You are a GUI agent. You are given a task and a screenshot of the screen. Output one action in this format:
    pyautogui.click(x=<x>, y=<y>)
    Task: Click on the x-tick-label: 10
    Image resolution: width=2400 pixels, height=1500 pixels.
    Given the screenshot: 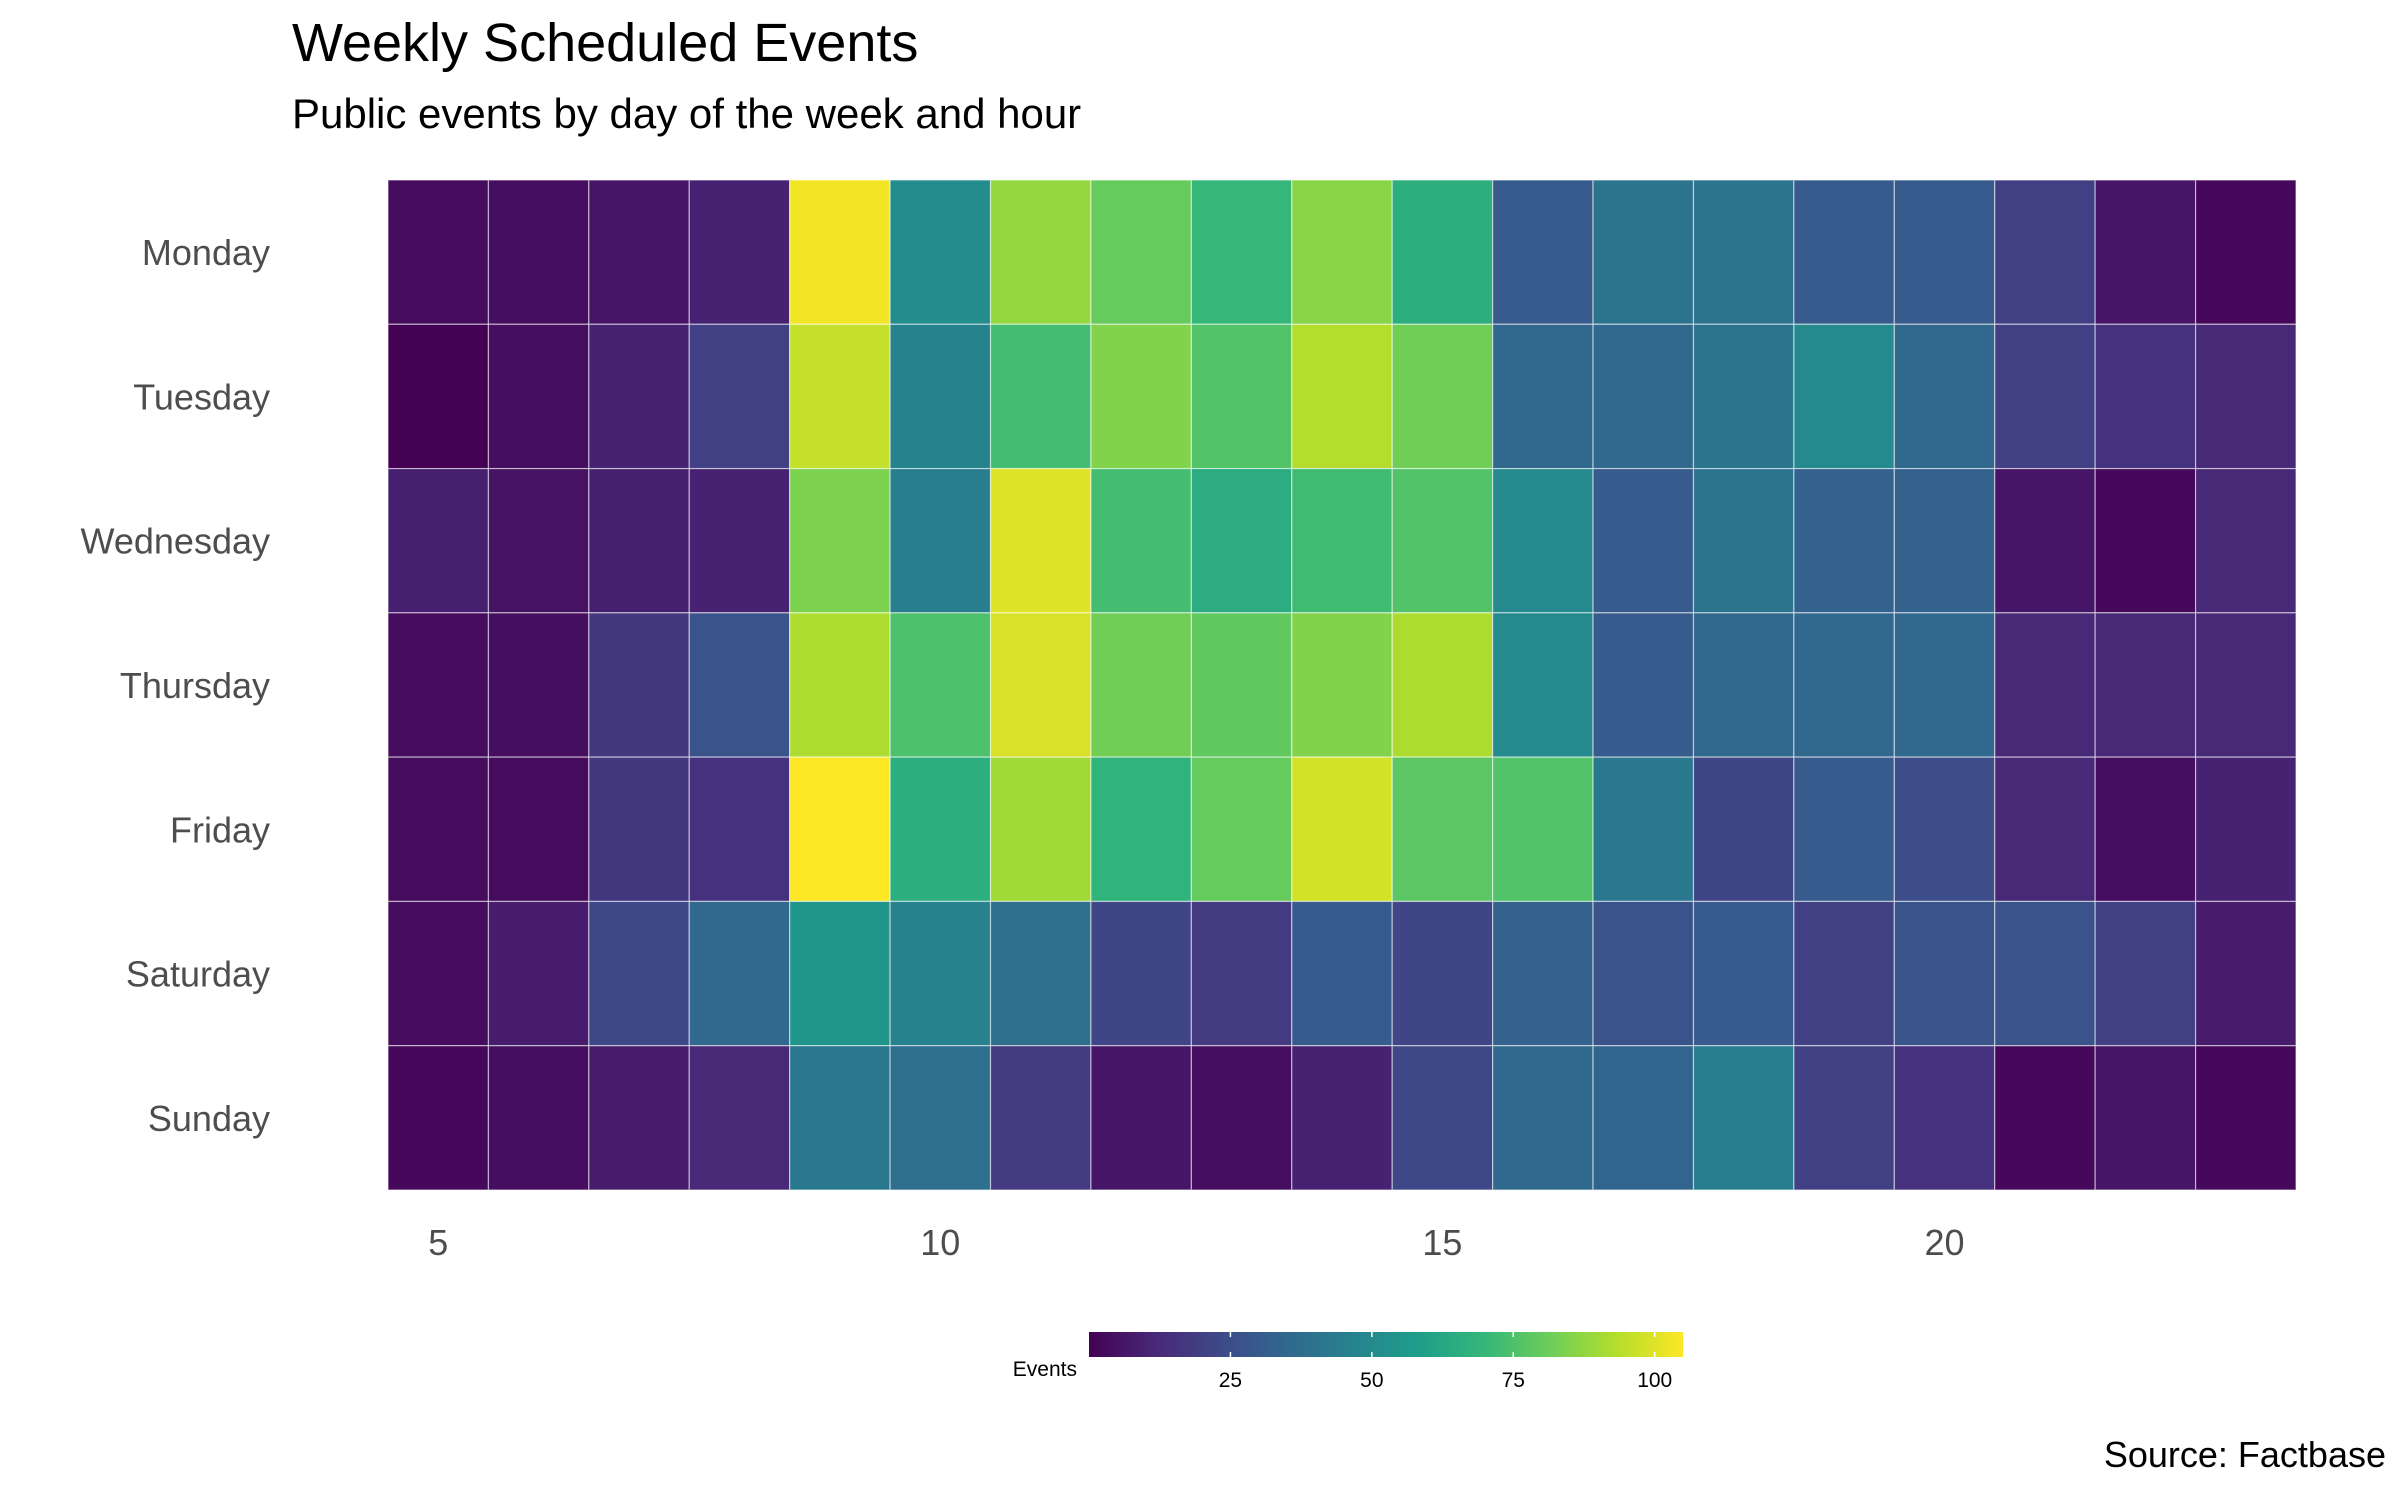 What is the action you would take?
    pyautogui.click(x=940, y=1242)
    